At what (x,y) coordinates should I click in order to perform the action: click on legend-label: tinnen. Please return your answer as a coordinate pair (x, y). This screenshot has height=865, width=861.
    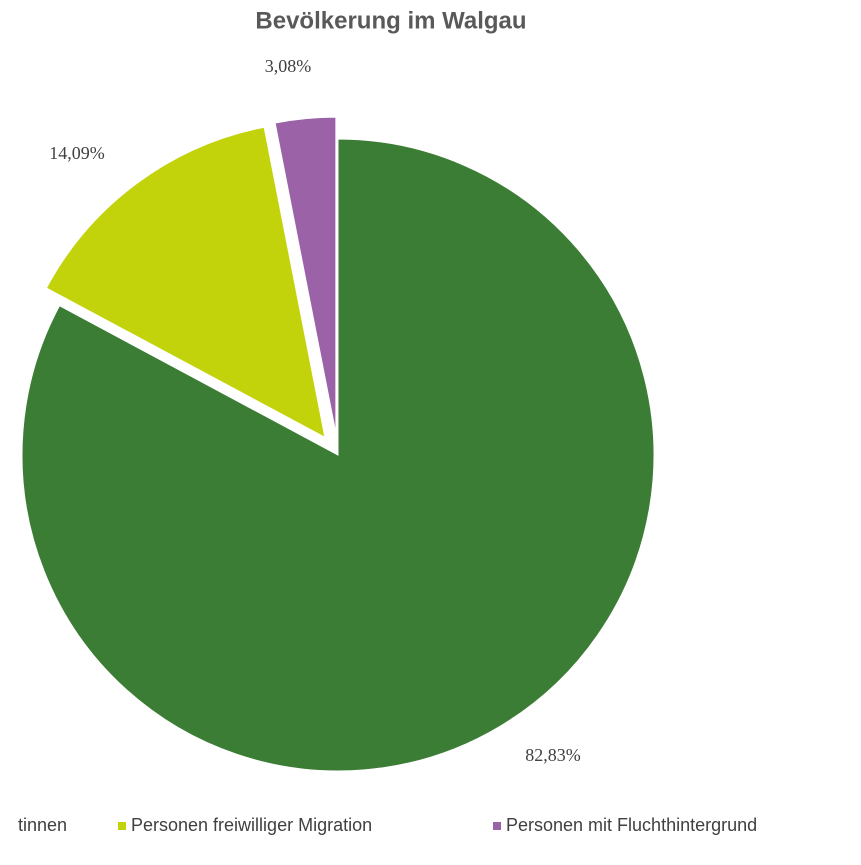
    Looking at the image, I should click on (42, 825).